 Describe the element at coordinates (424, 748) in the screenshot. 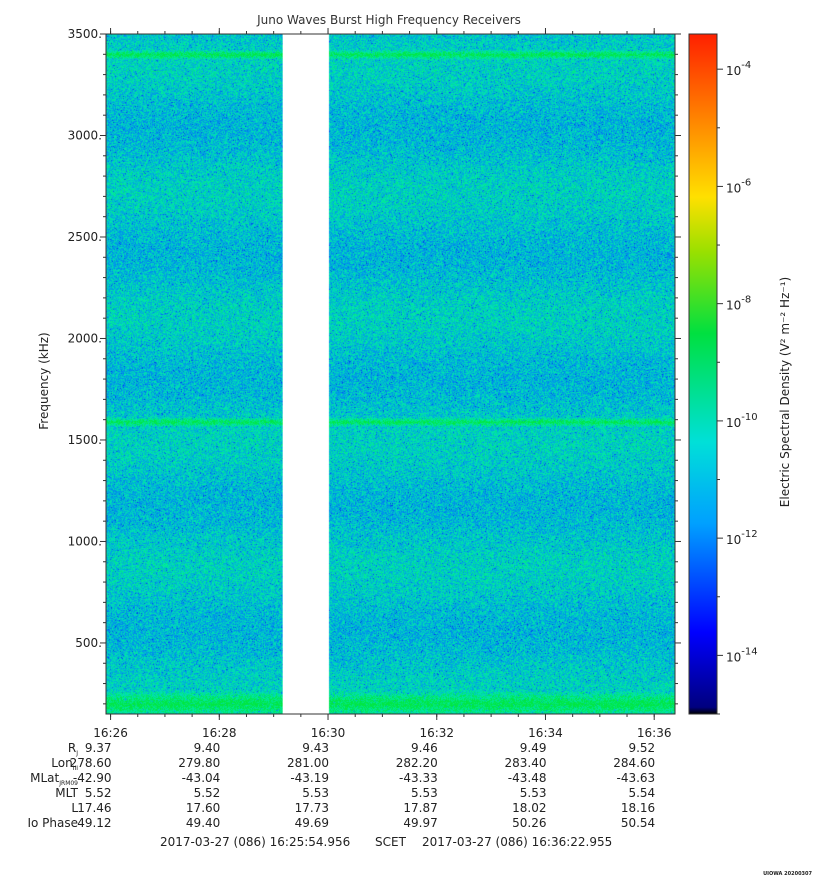

I see `ephemeris-value: 9.46` at that location.